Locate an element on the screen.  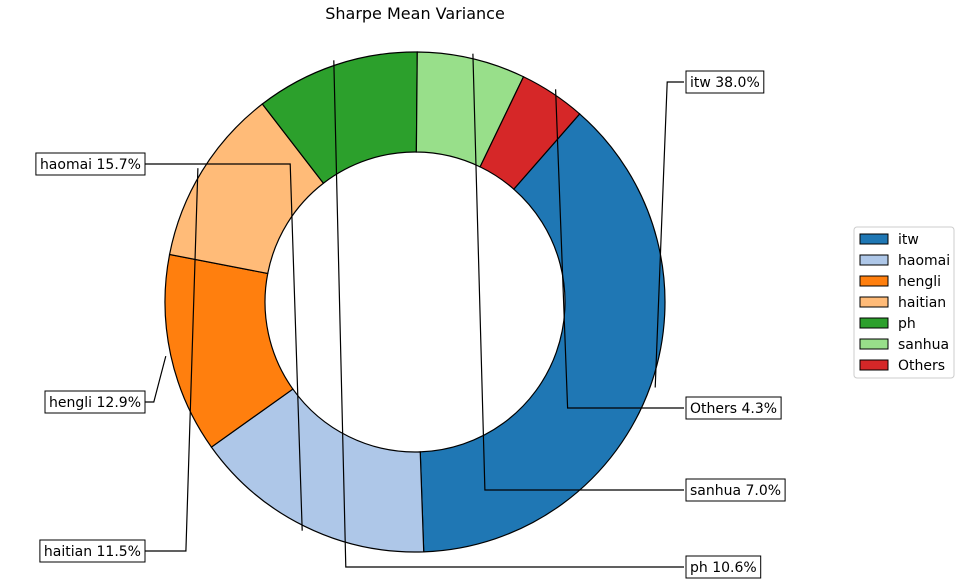
chart-title: Sharpe Mean Variance is located at coordinates (415, 13).